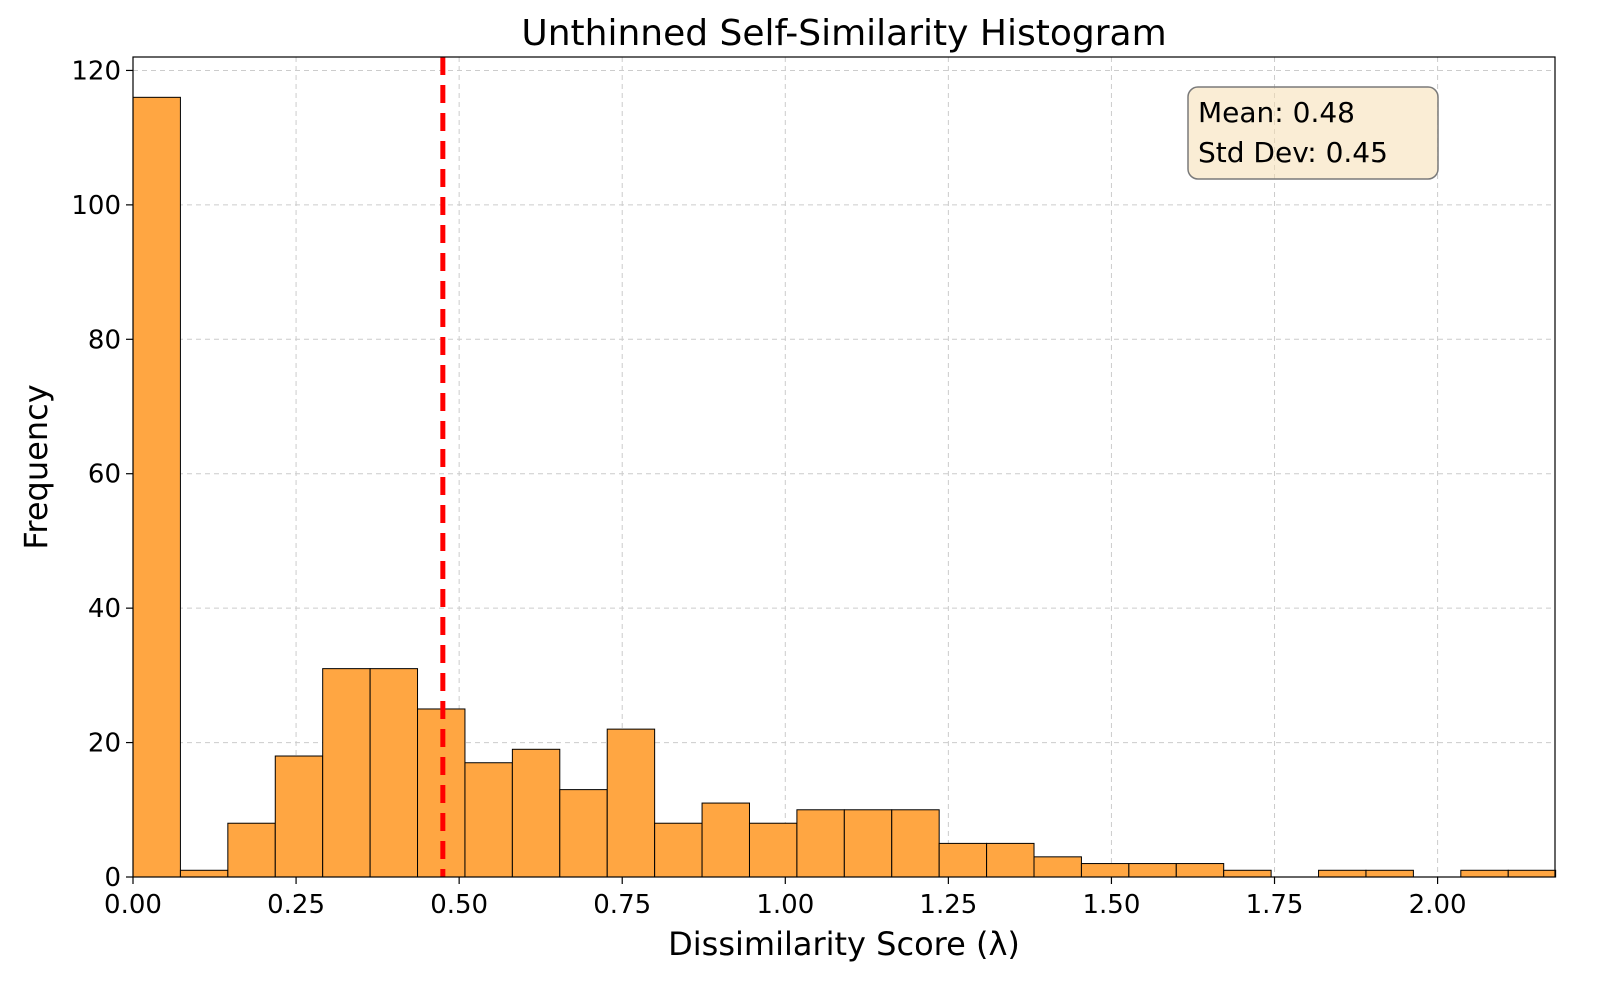  What do you see at coordinates (104, 609) in the screenshot?
I see `y-tick-label: 40` at bounding box center [104, 609].